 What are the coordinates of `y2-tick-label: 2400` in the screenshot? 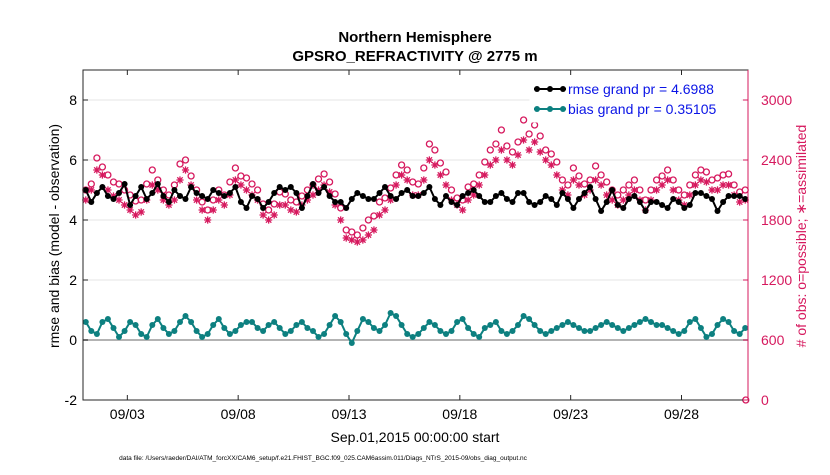 It's located at (776, 160).